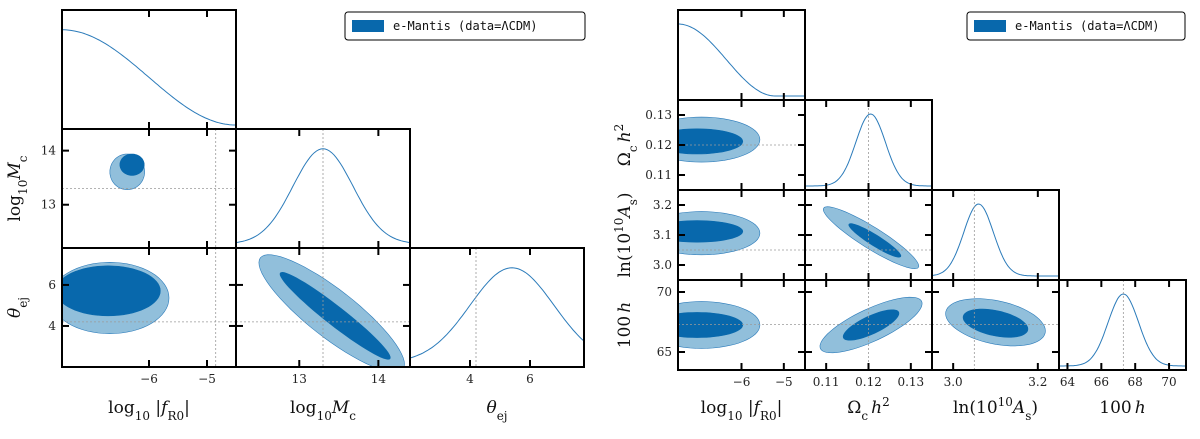  I want to click on panel-Mc-marginal, so click(323, 188).